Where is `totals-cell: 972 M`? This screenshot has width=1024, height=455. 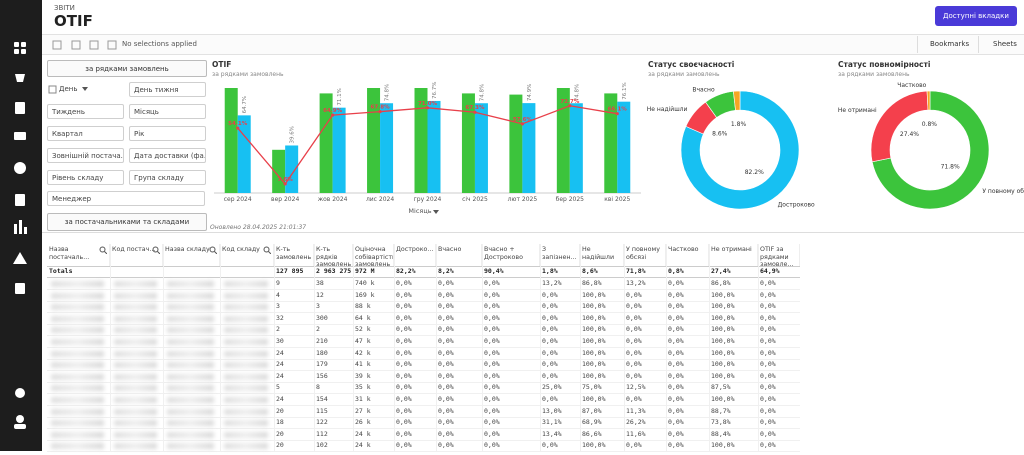
totals-cell: 972 M is located at coordinates (365, 271).